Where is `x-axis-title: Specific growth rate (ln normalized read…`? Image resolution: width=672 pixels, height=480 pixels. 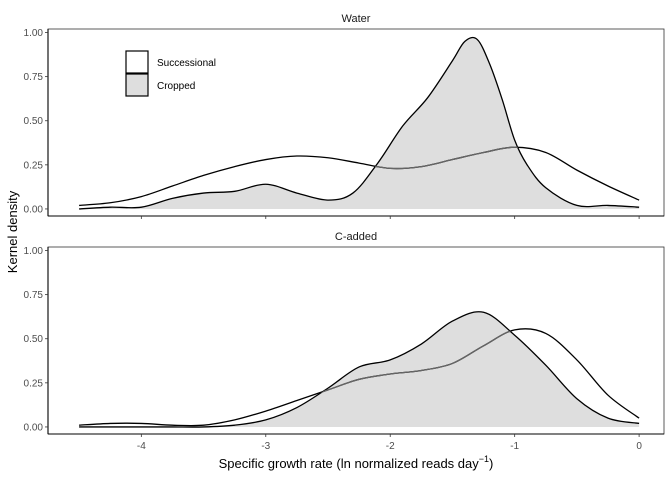
x-axis-title: Specific growth rate (ln normalized read… is located at coordinates (356, 462).